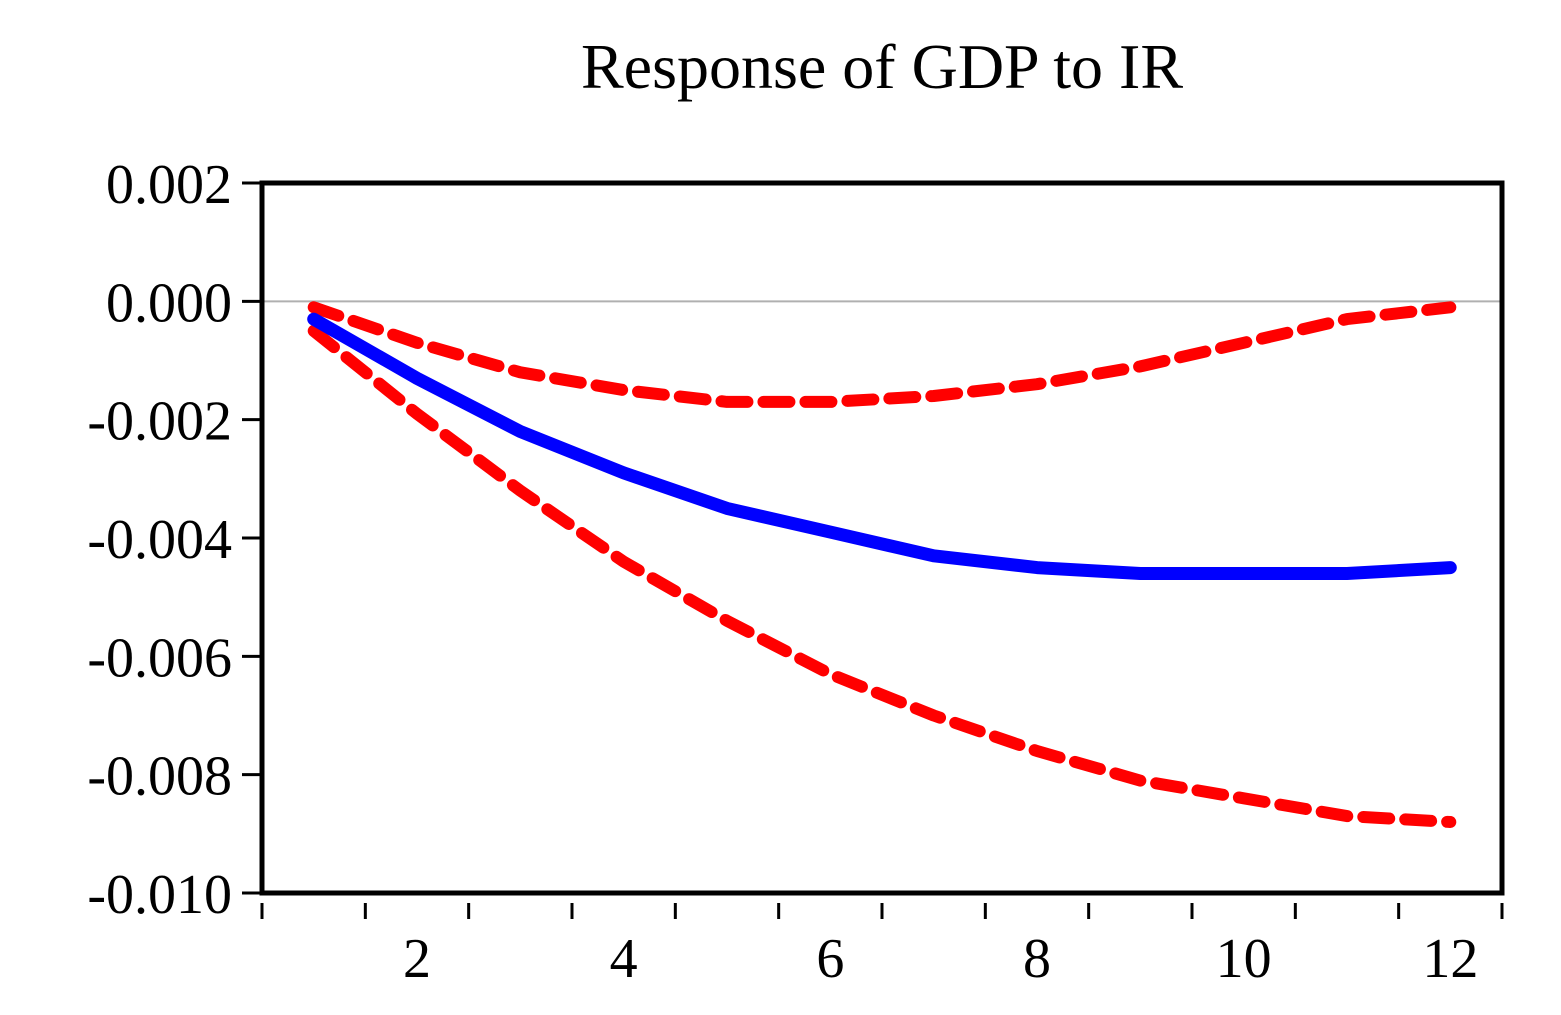  I want to click on series-upper-band, so click(882, 354).